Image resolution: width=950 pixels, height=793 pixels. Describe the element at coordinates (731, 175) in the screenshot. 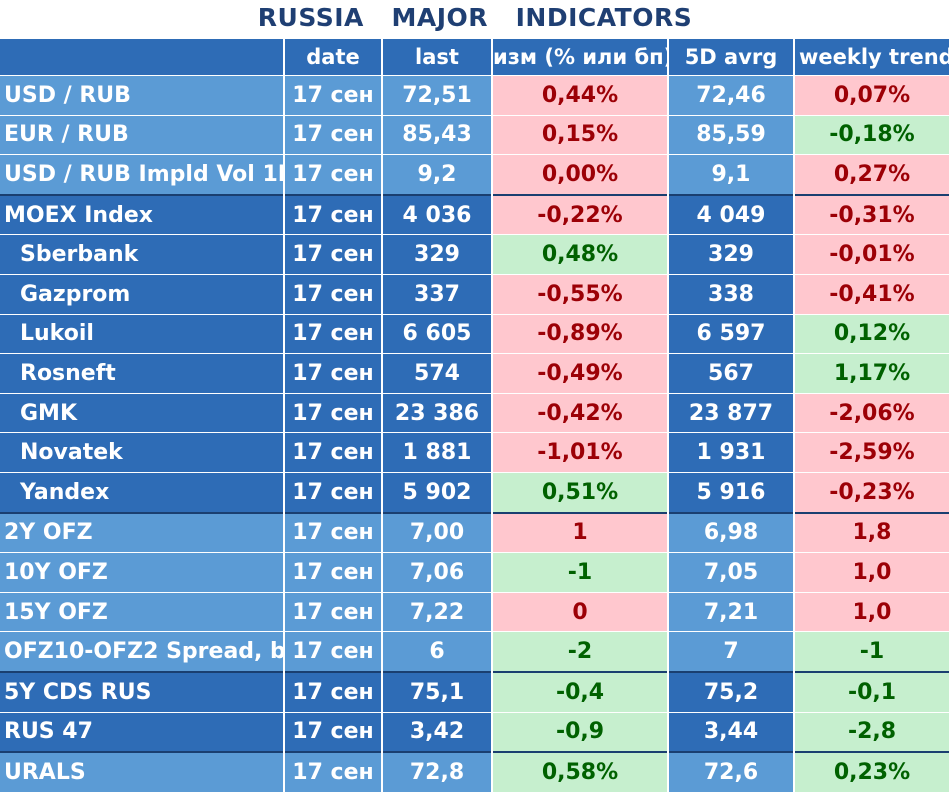

I see `avg-cell: 9,1` at that location.